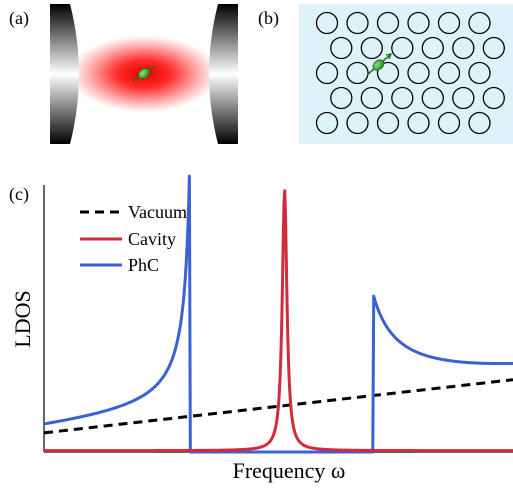  Describe the element at coordinates (157, 212) in the screenshot. I see `legend-label-vacuum: Vacuum` at that location.